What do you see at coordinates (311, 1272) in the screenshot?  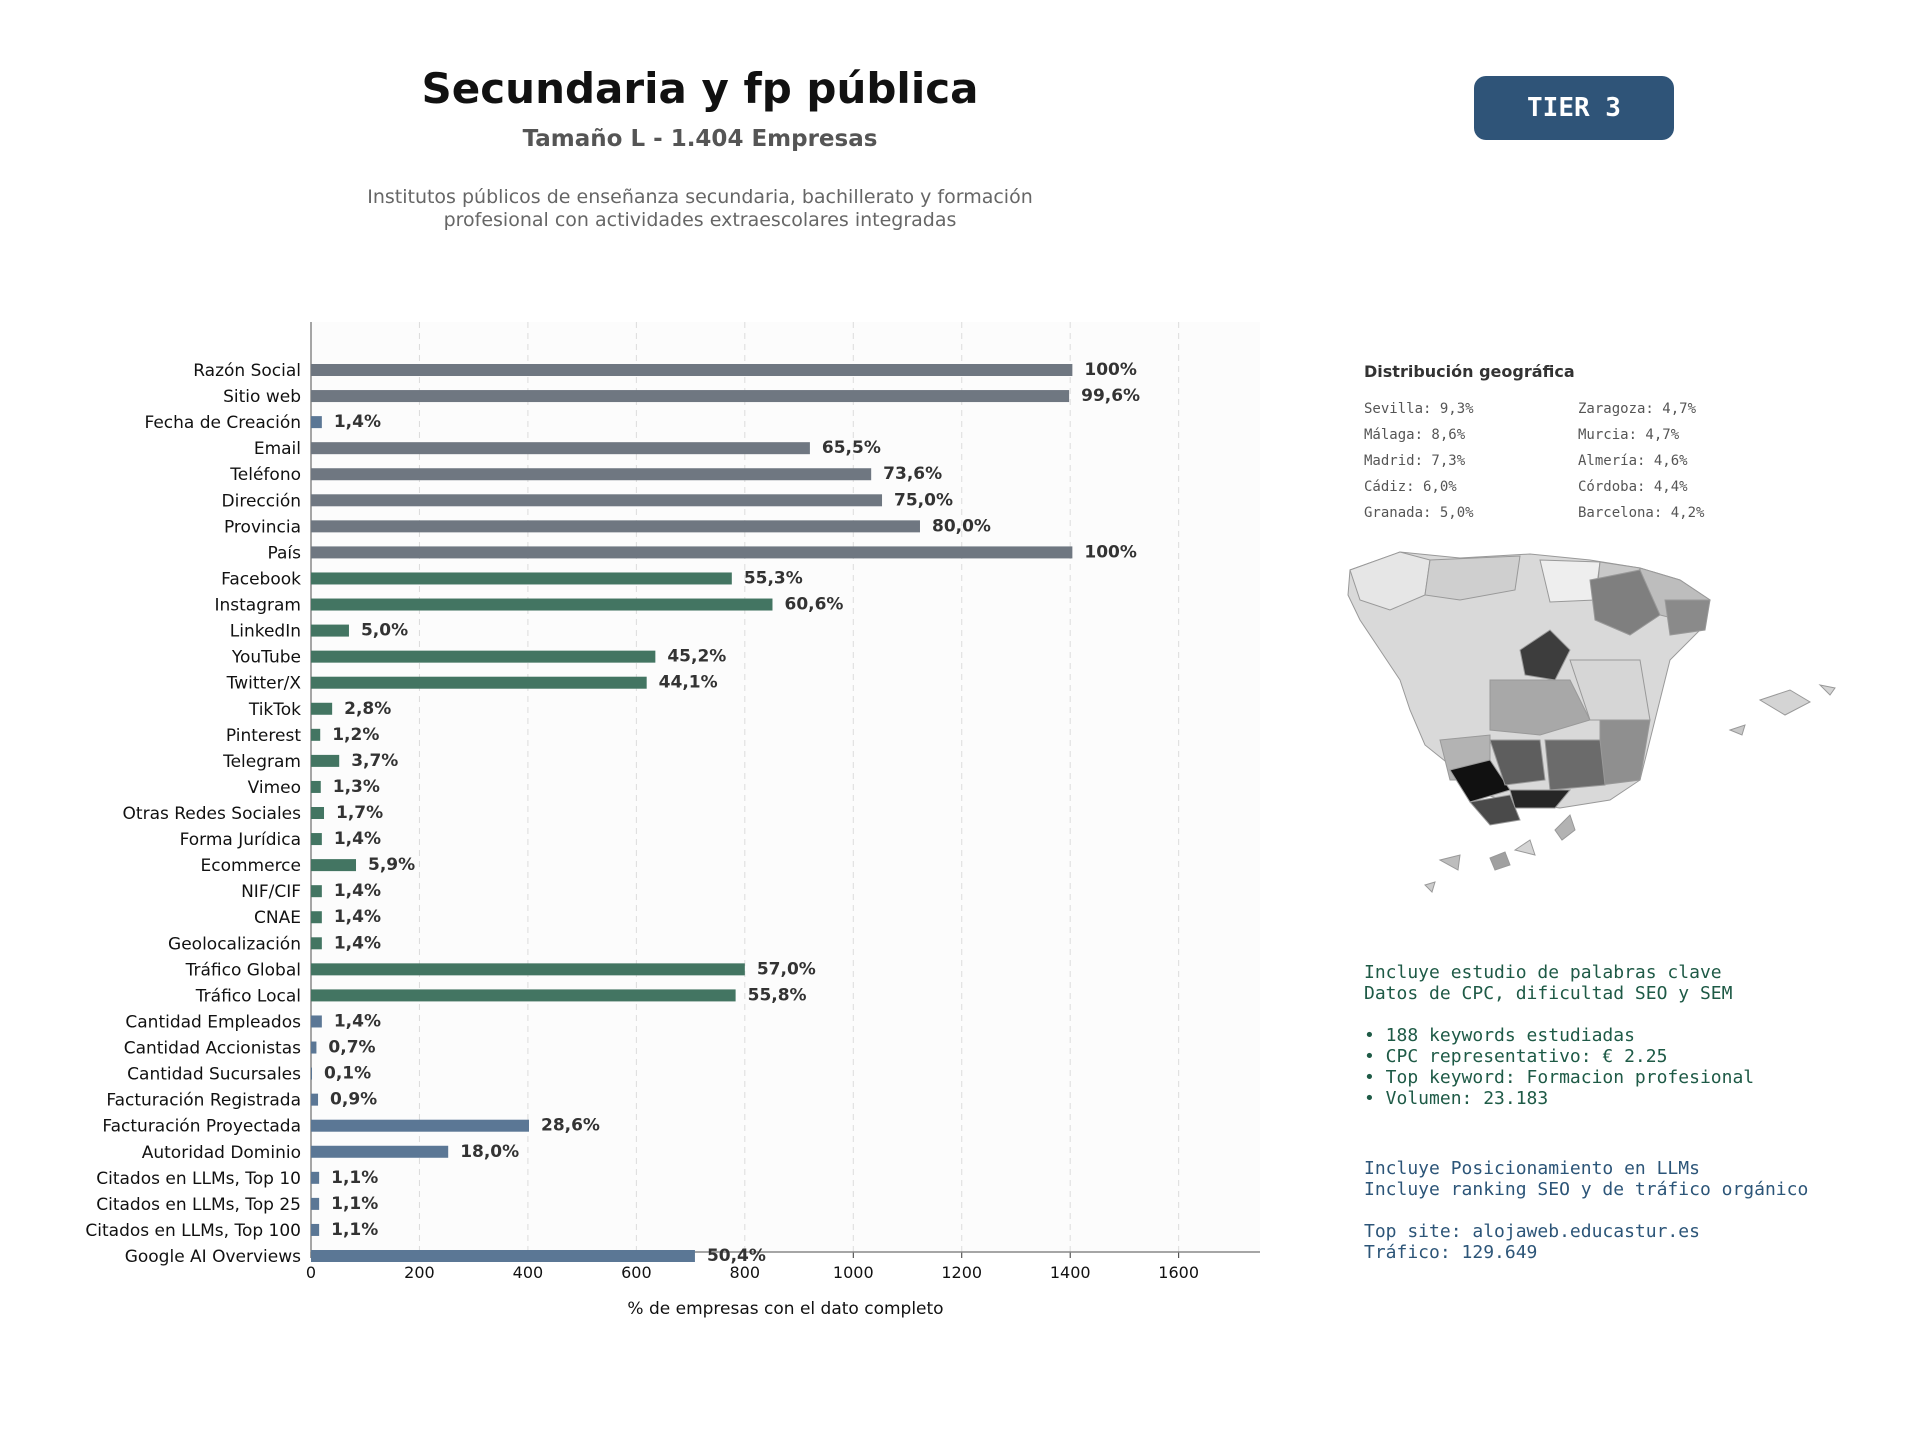 I see `x-tick-label: 0` at bounding box center [311, 1272].